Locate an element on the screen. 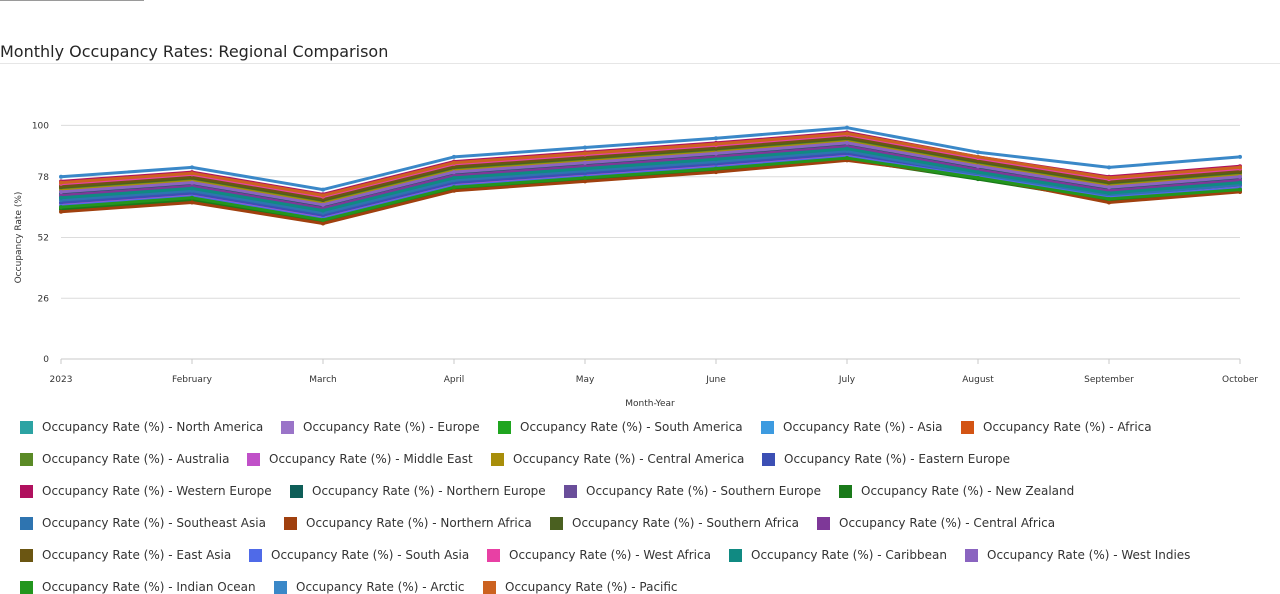 The image size is (1280, 594). legend-item: Occupancy Rate (%) - South Asia is located at coordinates (359, 555).